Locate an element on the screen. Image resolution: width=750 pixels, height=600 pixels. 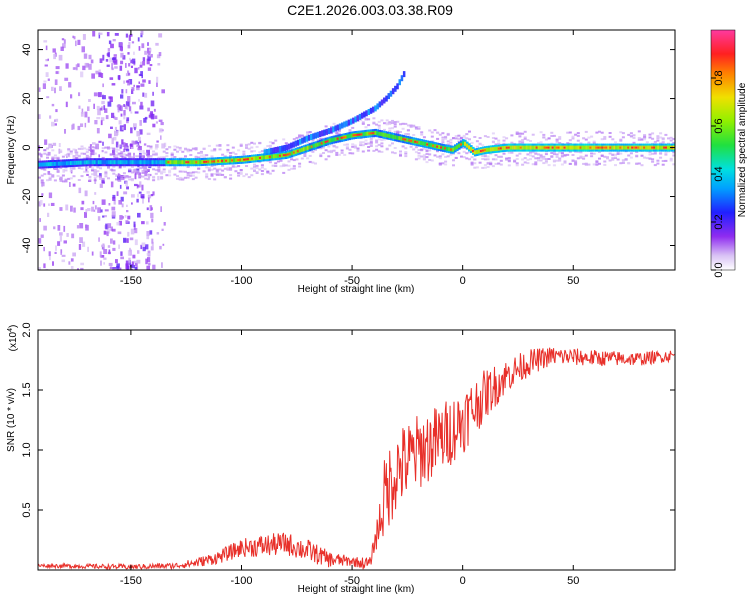
spectrogram-ylabel: Frequency (Hz) is located at coordinates (11, 150).